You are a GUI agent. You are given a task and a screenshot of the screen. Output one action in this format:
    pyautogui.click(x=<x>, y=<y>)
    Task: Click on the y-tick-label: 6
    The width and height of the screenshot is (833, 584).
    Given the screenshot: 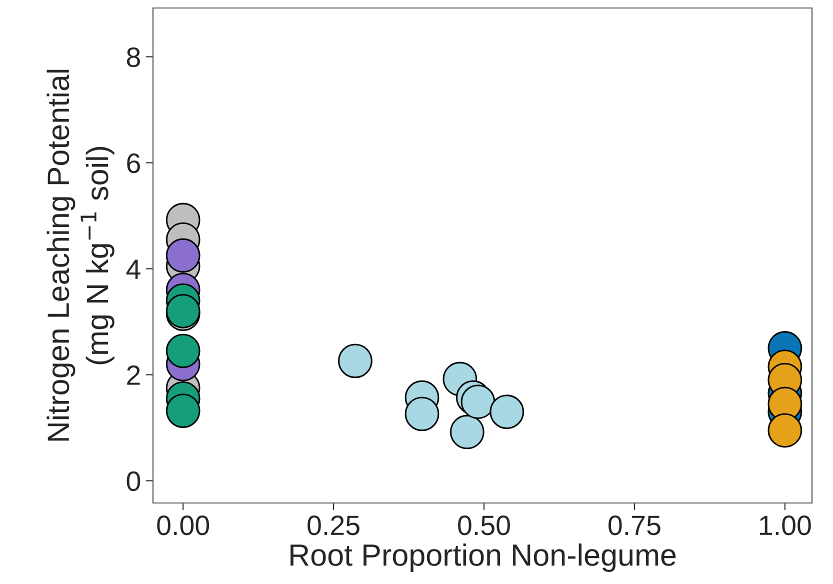 What is the action you would take?
    pyautogui.click(x=133, y=163)
    